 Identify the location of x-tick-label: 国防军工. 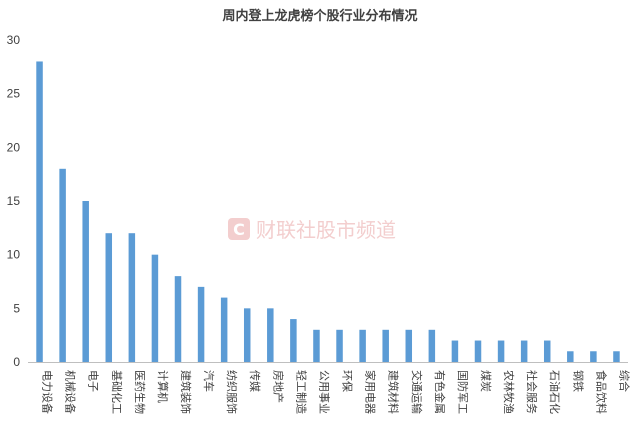
(463, 392).